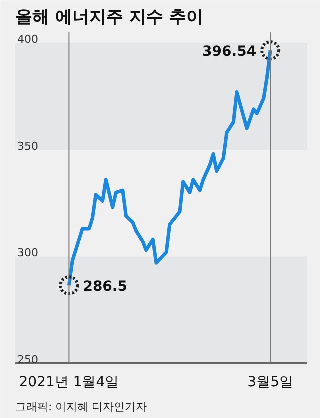  I want to click on annotation: 286.5, so click(105, 287).